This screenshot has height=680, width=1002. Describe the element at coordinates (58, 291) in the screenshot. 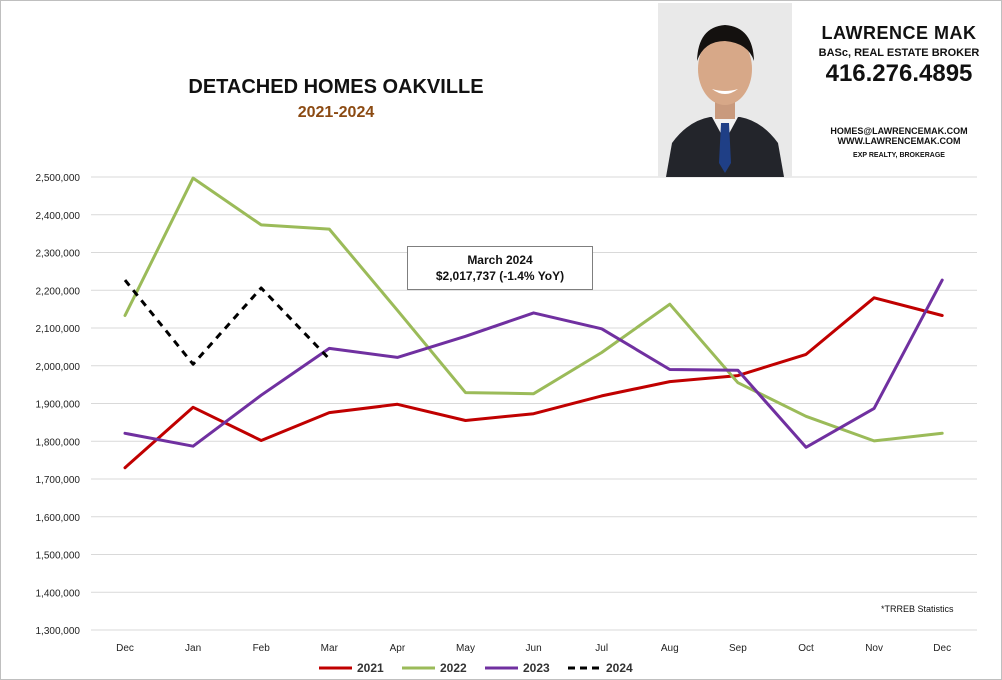

I see `y-tick-label: 2,200,000` at that location.